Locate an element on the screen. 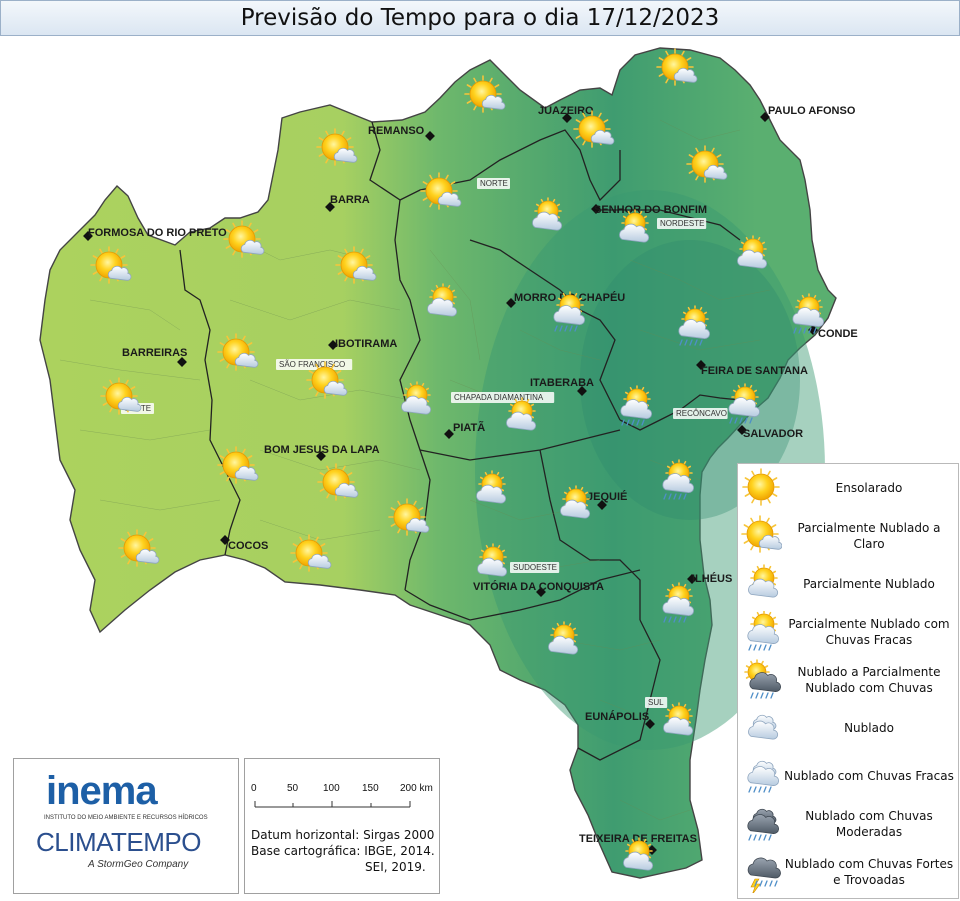 Image resolution: width=960 pixels, height=901 pixels. legend-label: Parcialmente Nublado com Chuvas Fracas is located at coordinates (869, 632).